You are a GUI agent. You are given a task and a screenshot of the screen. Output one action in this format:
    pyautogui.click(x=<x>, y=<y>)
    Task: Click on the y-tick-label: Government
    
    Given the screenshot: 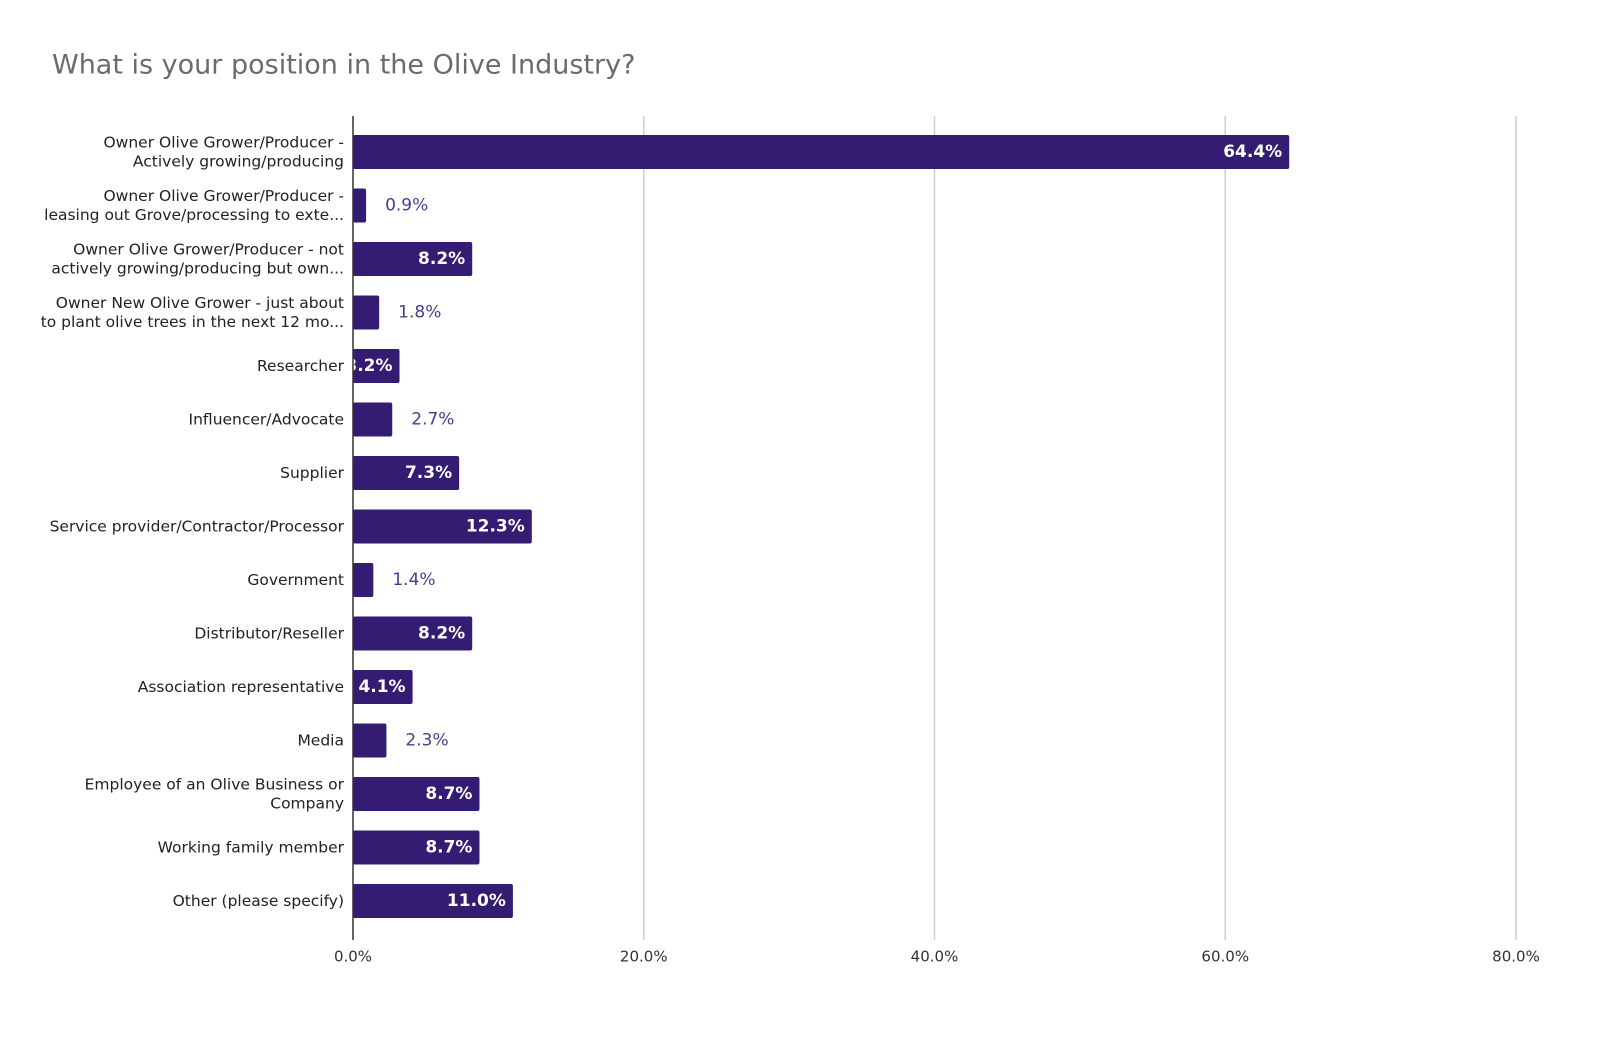 What is the action you would take?
    pyautogui.click(x=295, y=580)
    